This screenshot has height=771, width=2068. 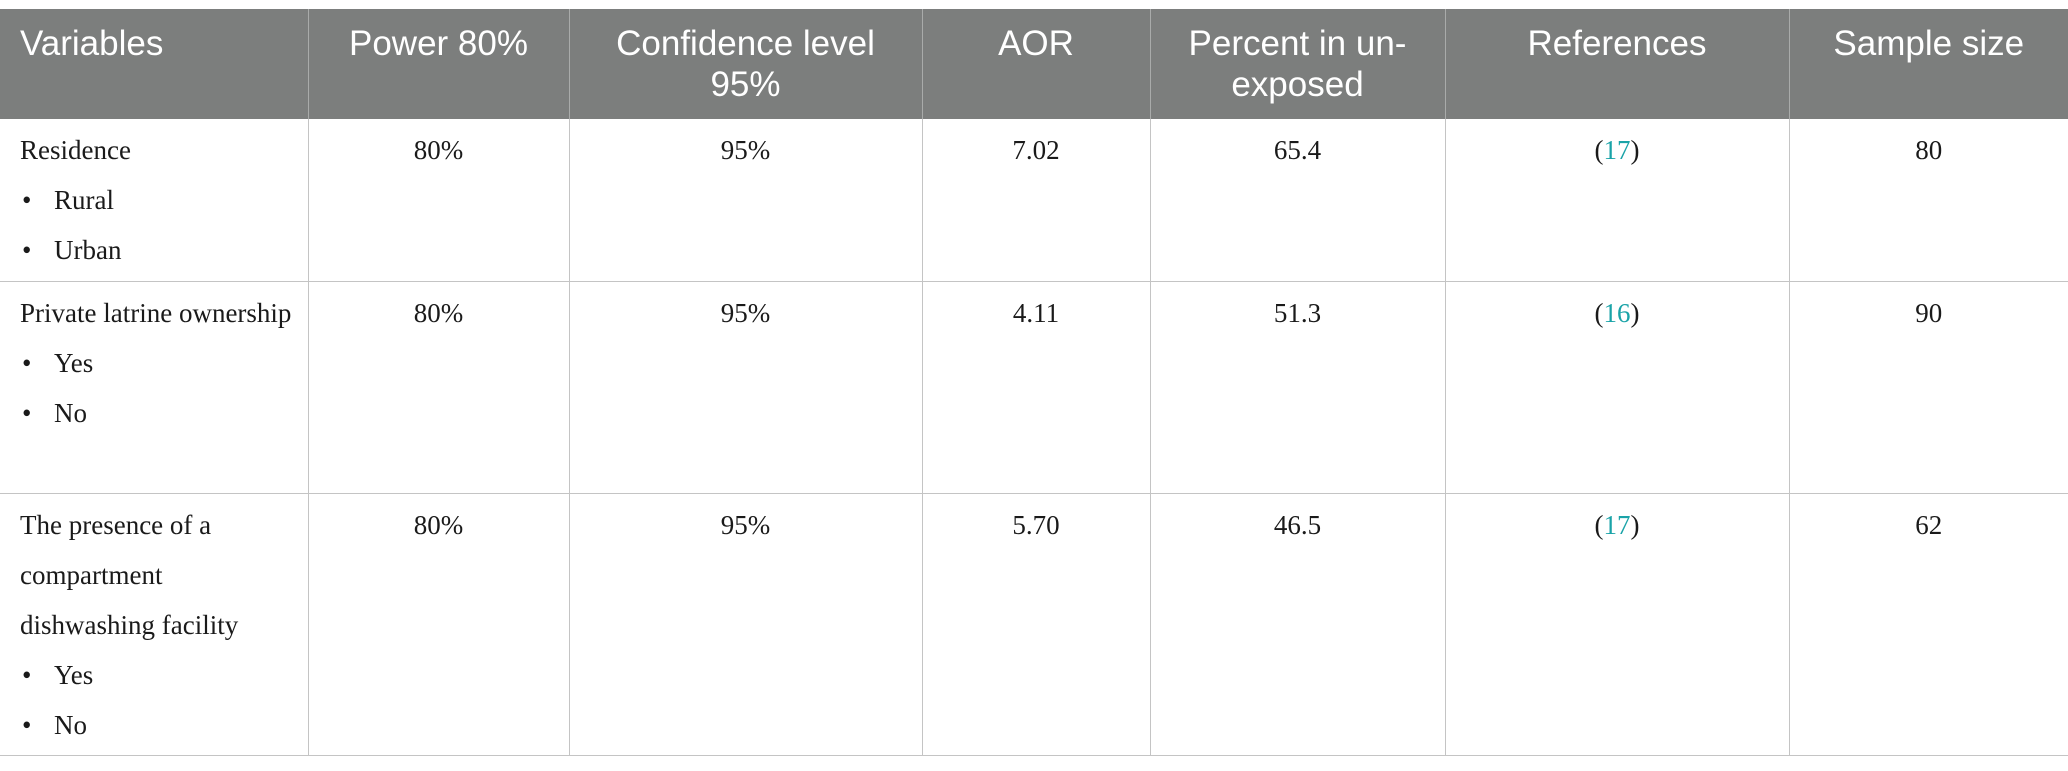 What do you see at coordinates (1928, 64) in the screenshot?
I see `header-sample-size: Sample size` at bounding box center [1928, 64].